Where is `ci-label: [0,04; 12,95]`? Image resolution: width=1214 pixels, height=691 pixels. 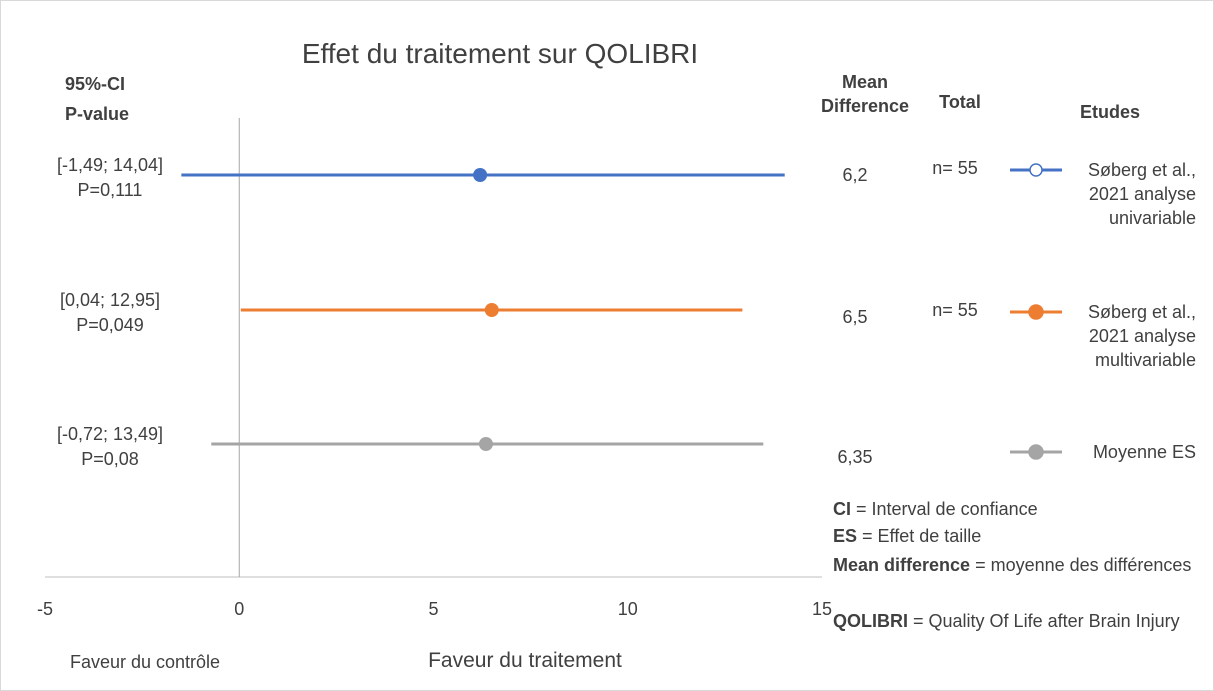
ci-label: [0,04; 12,95] is located at coordinates (110, 300).